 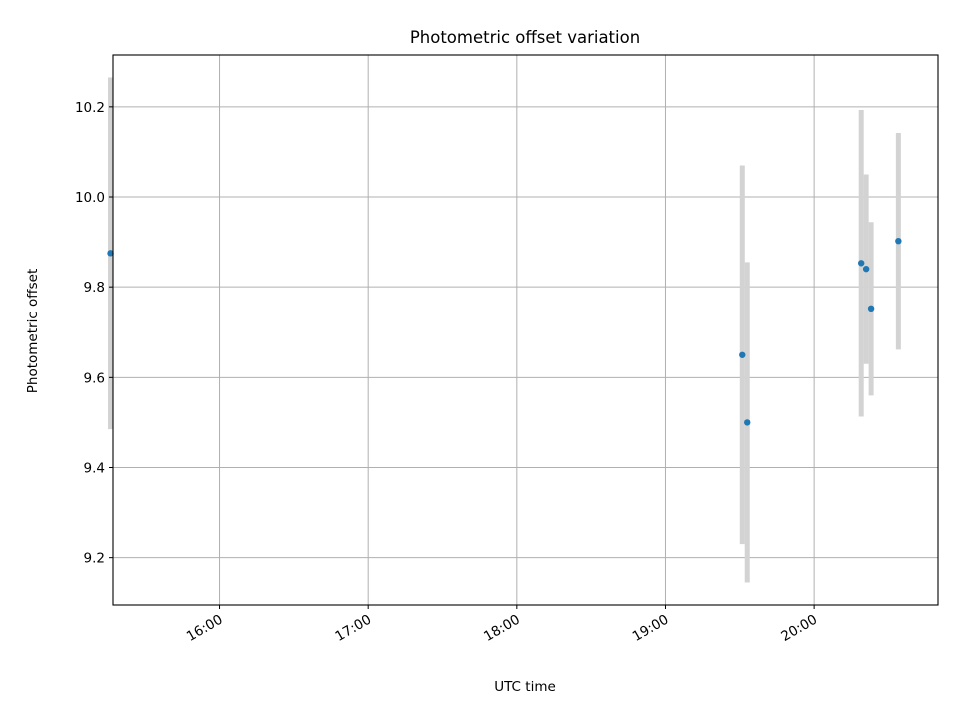 What do you see at coordinates (94, 469) in the screenshot?
I see `y-tick-label: 9.4` at bounding box center [94, 469].